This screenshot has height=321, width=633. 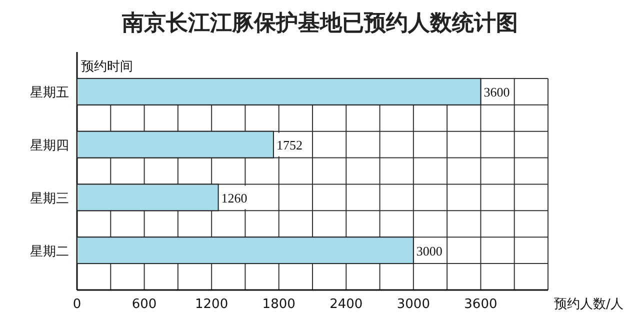 I want to click on chart-title: 南京长江江豚保护基地已预约人数统计图, so click(x=319, y=23).